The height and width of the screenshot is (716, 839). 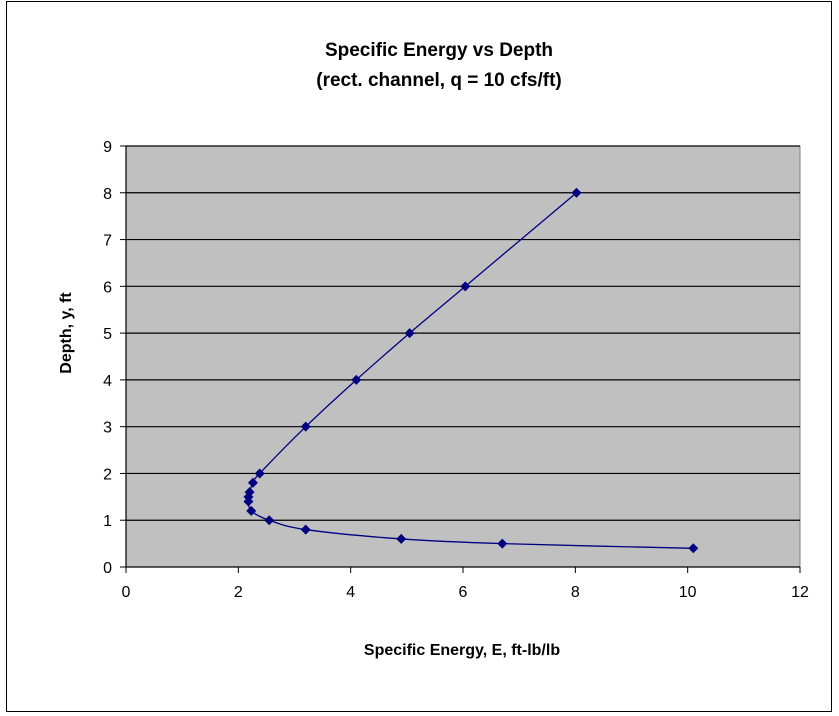 What do you see at coordinates (107, 568) in the screenshot?
I see `y-tick-label: 0` at bounding box center [107, 568].